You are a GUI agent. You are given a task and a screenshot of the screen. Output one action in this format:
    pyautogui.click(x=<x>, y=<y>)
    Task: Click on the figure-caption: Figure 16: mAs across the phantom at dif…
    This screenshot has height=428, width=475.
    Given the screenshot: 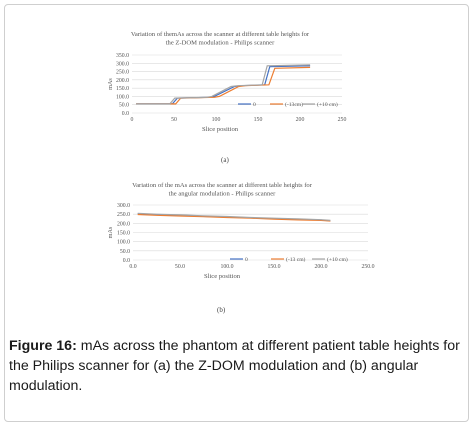 What is the action you would take?
    pyautogui.click(x=236, y=366)
    